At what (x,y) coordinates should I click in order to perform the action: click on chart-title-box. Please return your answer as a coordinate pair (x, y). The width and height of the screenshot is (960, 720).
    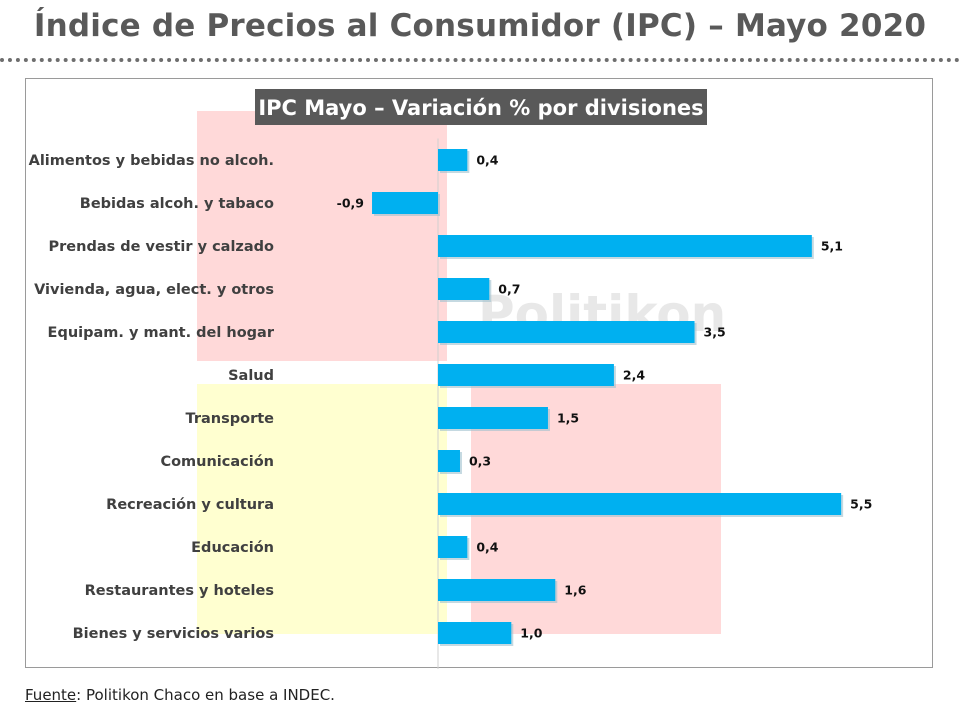
    Looking at the image, I should click on (481, 107).